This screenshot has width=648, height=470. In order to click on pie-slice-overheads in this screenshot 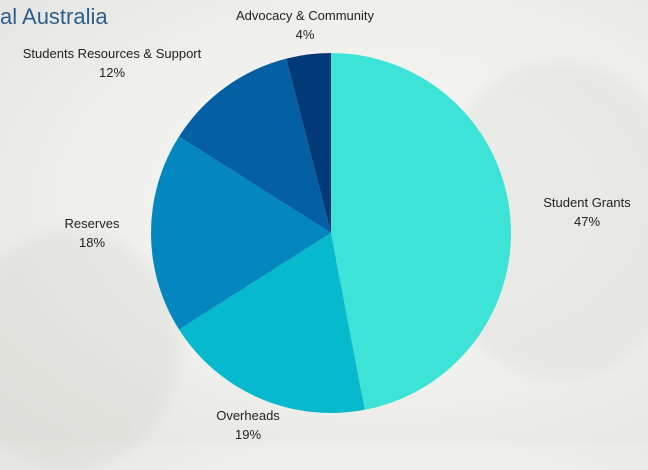, I will do `click(272, 323)`.